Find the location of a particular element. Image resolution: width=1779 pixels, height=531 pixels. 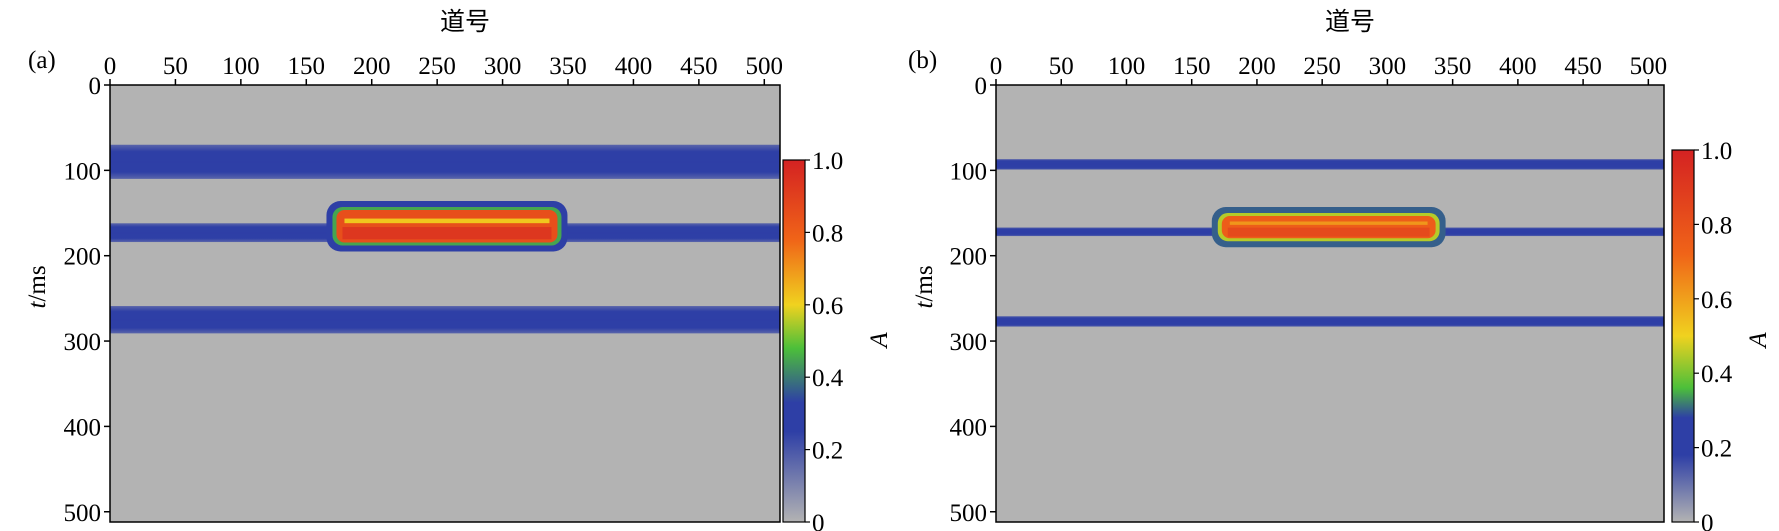

y-axis-title-b-var: t is located at coordinates (924, 305).